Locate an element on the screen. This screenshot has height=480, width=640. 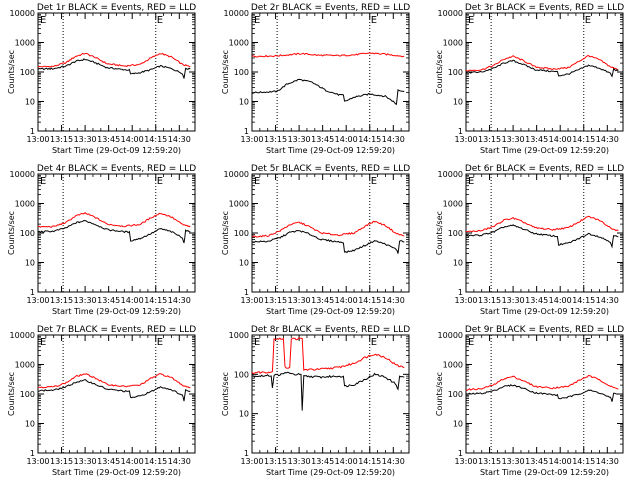
panel-title: Det 9r BLACK = Events, RED = LLD is located at coordinates (544, 330).